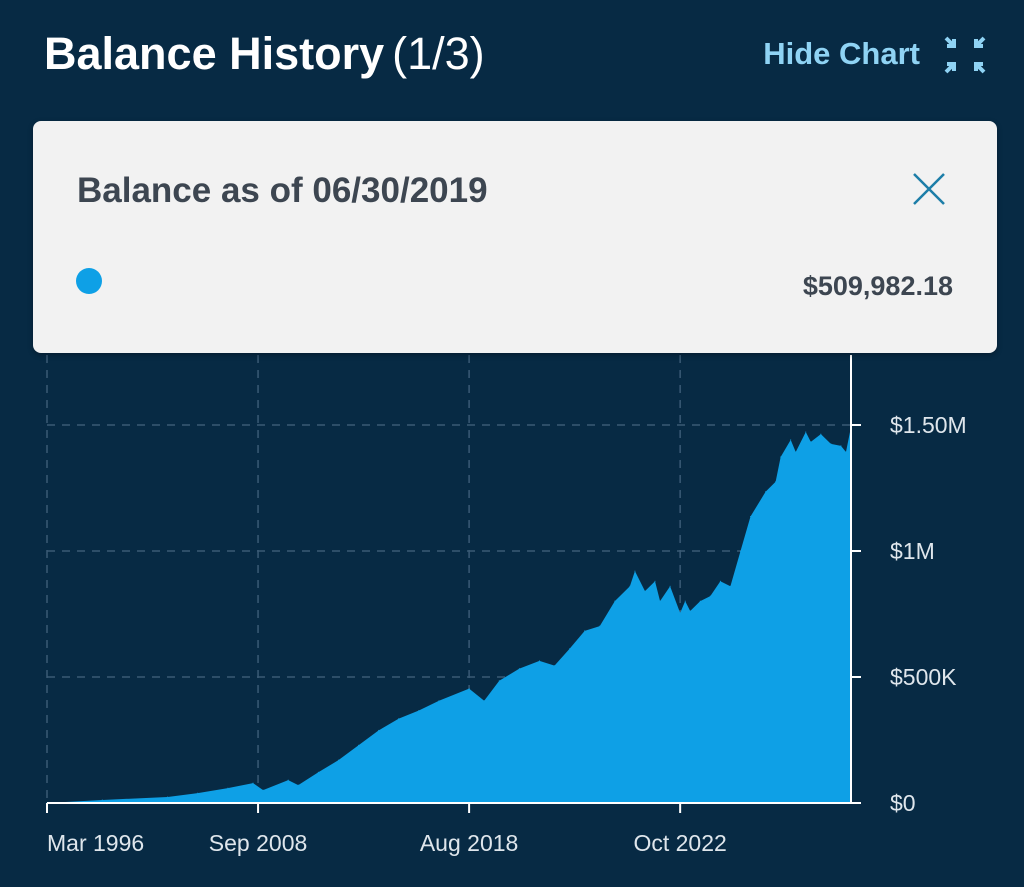 This screenshot has height=887, width=1024. Describe the element at coordinates (877, 286) in the screenshot. I see `tooltip-value: $509,982.18` at that location.